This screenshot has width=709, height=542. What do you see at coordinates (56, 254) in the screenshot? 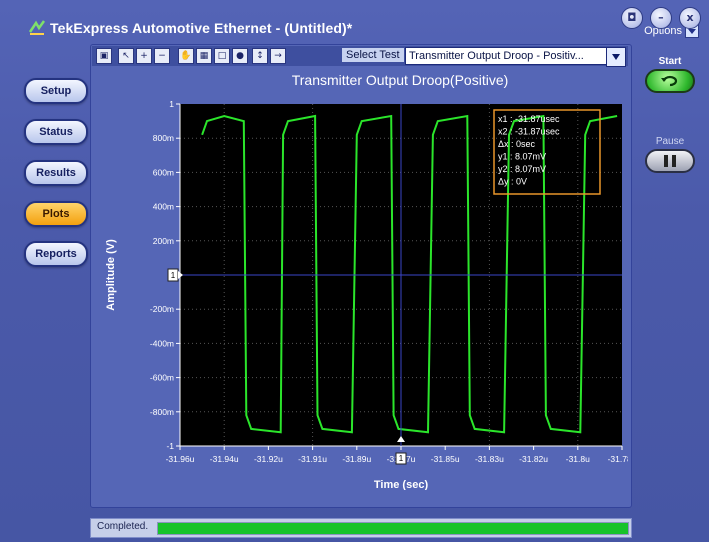
I see `nav-reports-button: Reports` at bounding box center [56, 254].